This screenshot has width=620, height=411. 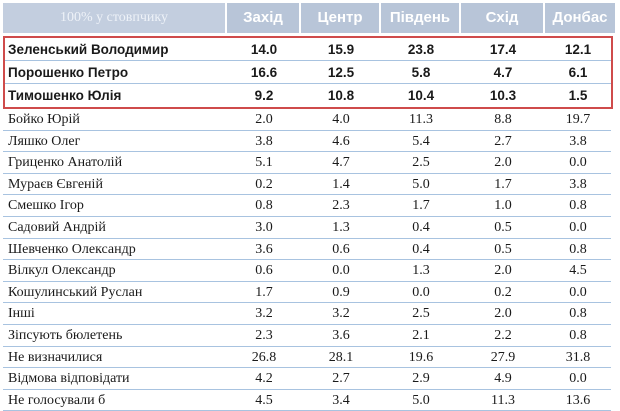 I want to click on region-value: 4.2, so click(x=264, y=379).